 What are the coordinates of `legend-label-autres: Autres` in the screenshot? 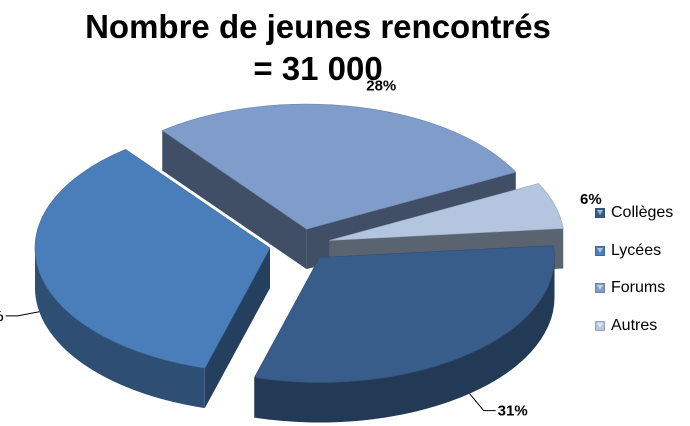 It's located at (634, 325).